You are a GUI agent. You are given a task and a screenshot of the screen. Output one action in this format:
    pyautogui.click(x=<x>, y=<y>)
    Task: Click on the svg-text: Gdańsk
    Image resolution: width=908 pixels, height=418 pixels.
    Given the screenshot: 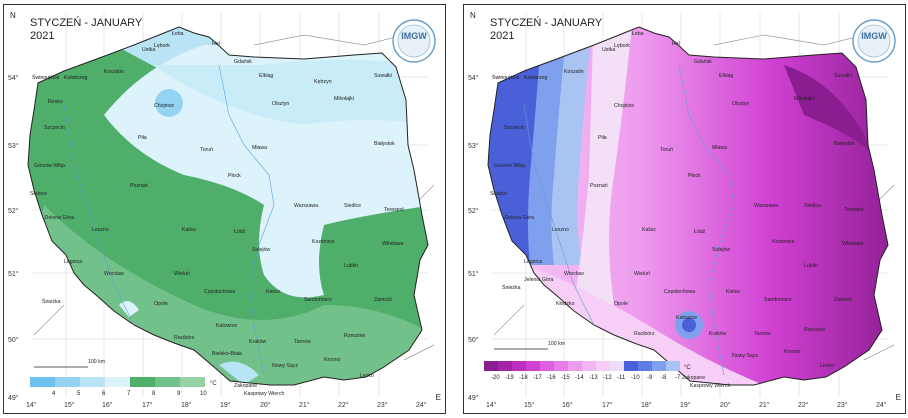 What is the action you would take?
    pyautogui.click(x=703, y=62)
    